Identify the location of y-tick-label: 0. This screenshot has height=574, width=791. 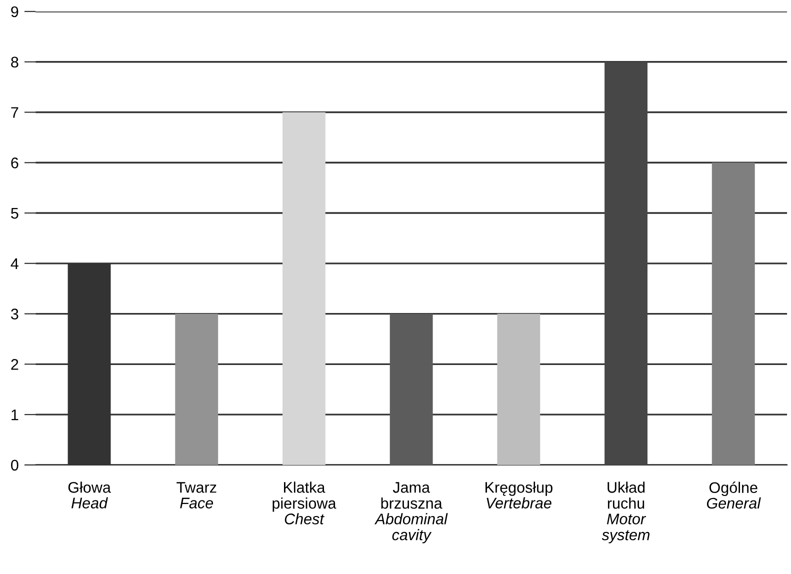
(14, 465).